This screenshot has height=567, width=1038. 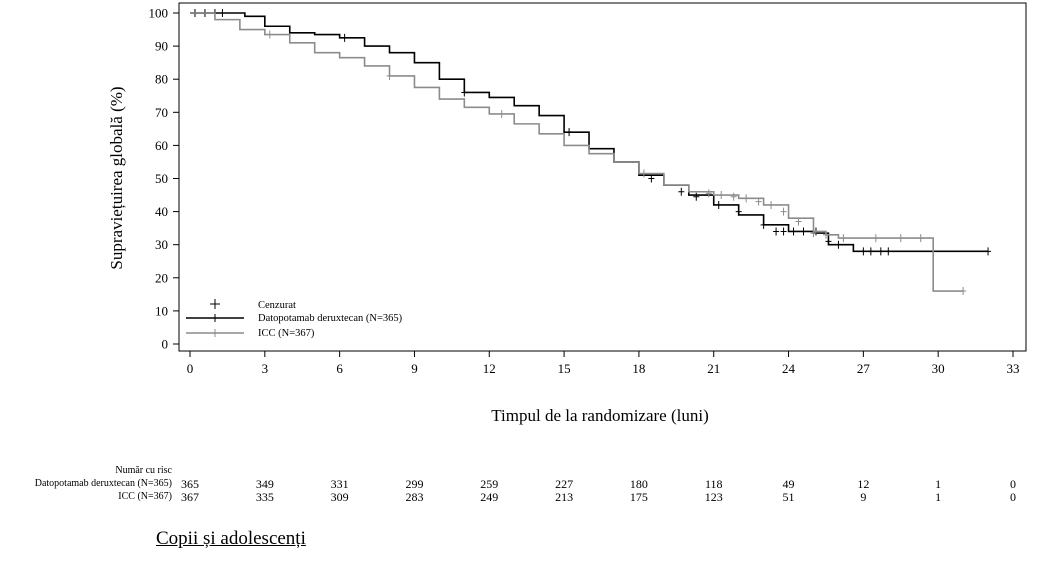 What do you see at coordinates (489, 368) in the screenshot?
I see `x-tick-label: 12` at bounding box center [489, 368].